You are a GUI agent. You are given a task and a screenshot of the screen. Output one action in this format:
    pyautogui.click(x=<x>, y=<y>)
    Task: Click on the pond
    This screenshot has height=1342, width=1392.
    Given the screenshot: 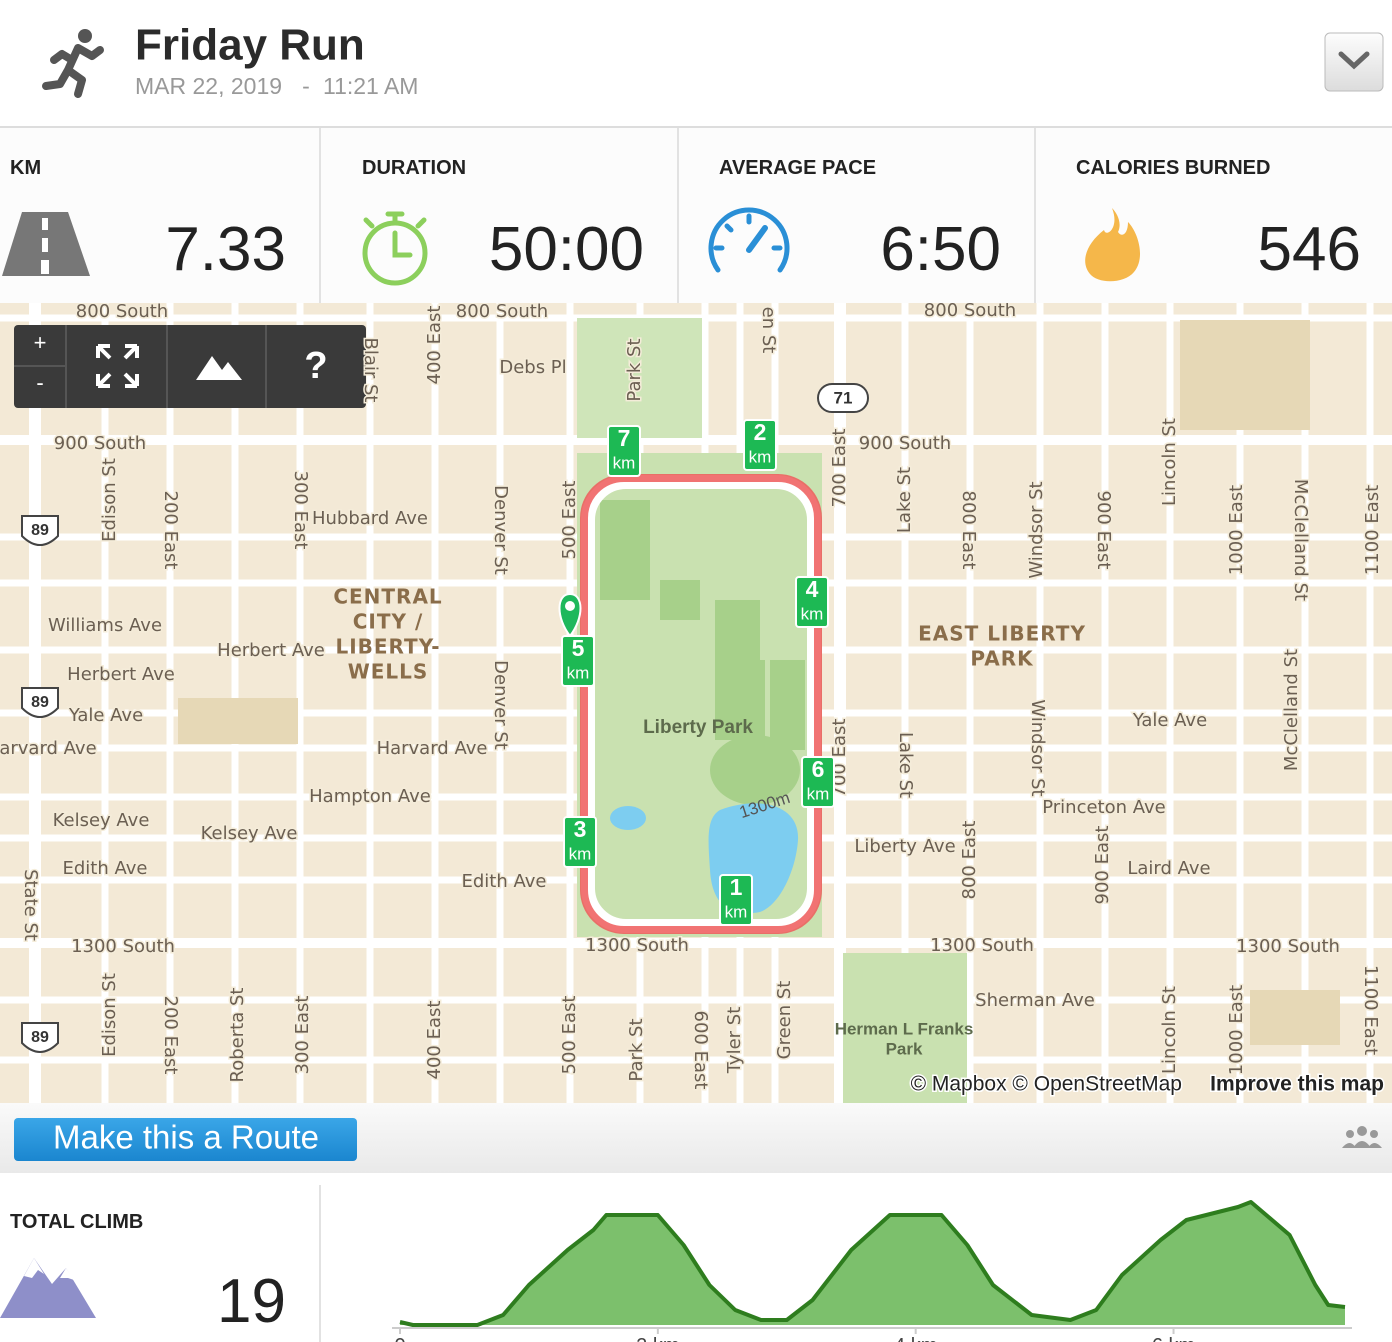 What is the action you would take?
    pyautogui.click(x=628, y=818)
    